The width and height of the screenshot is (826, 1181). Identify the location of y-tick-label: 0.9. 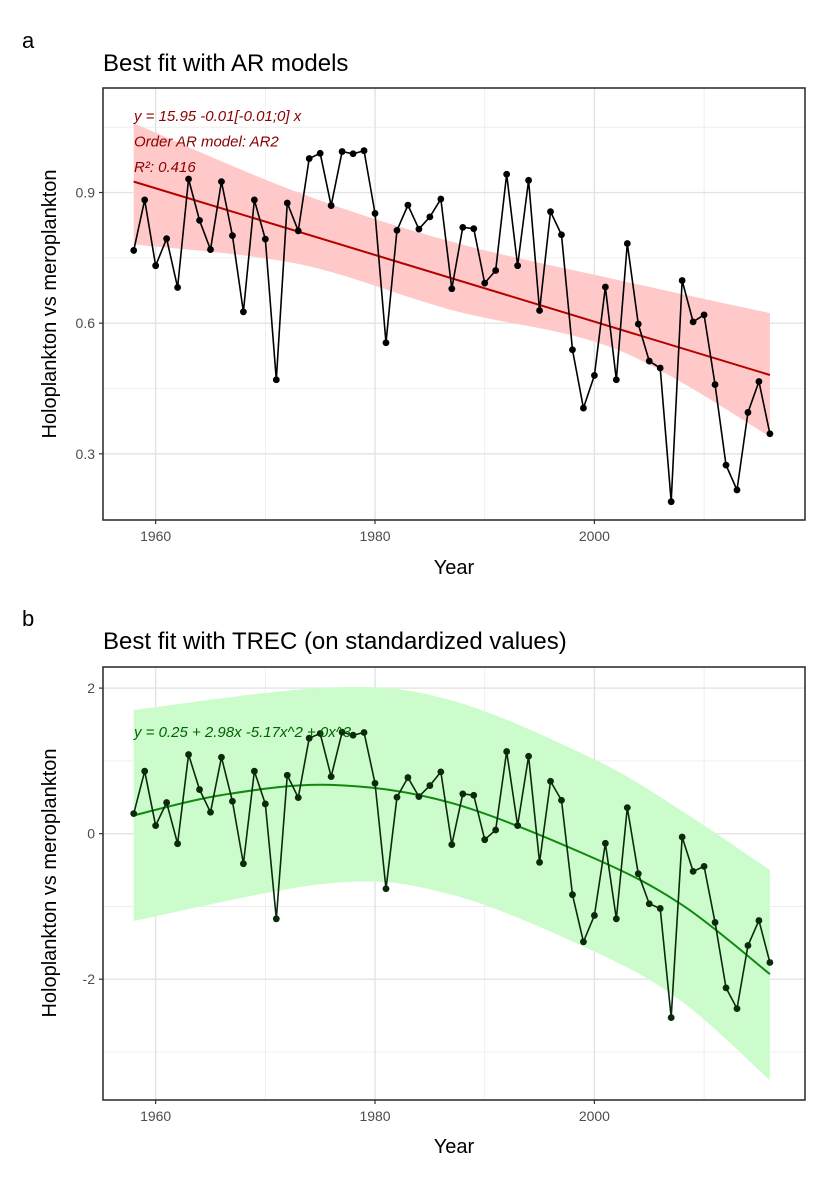
(86, 193).